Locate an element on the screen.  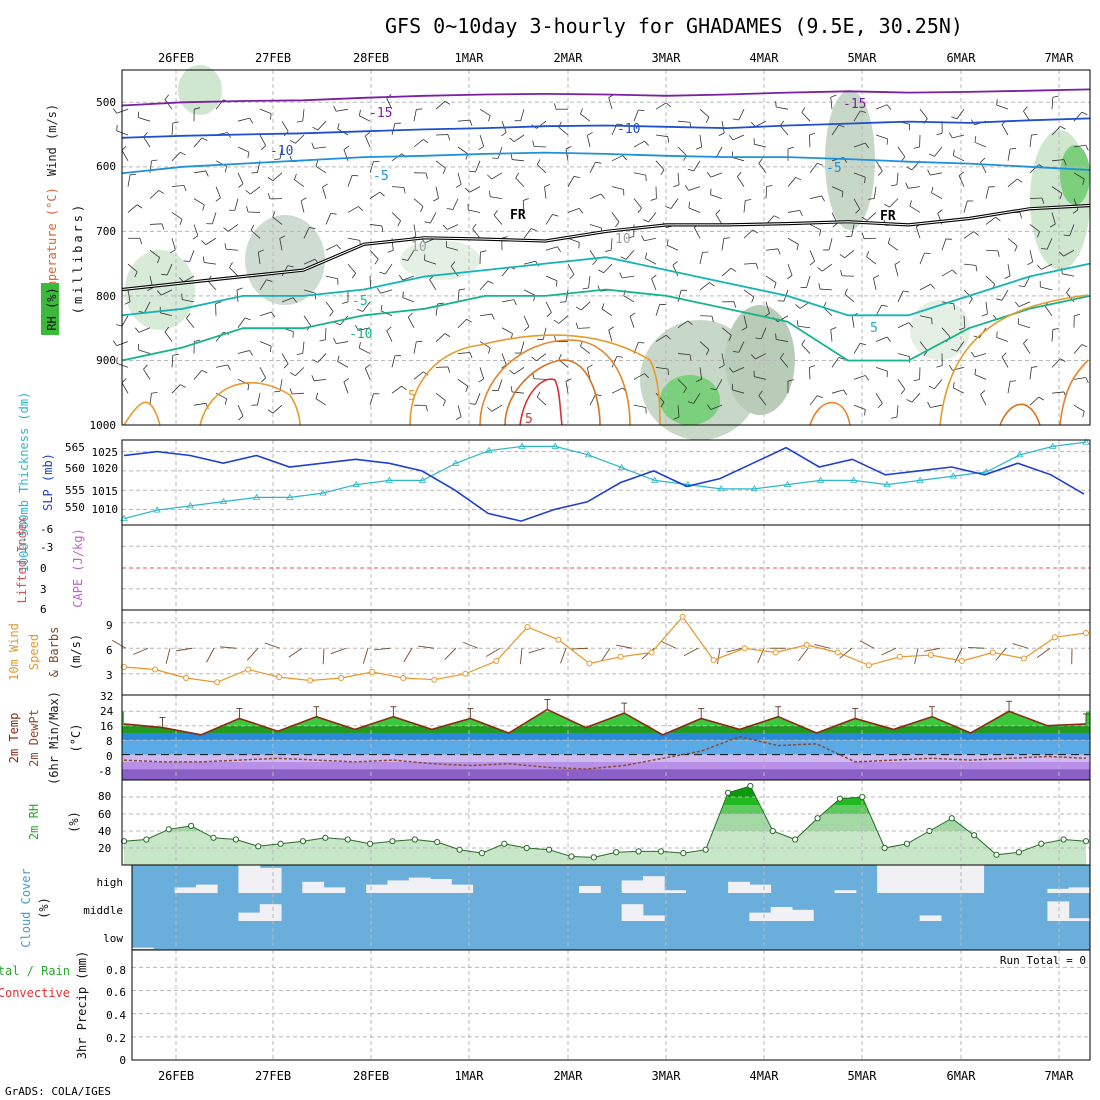
precip-unit-label: 3hr Precip (mm) is located at coordinates (82, 1005).